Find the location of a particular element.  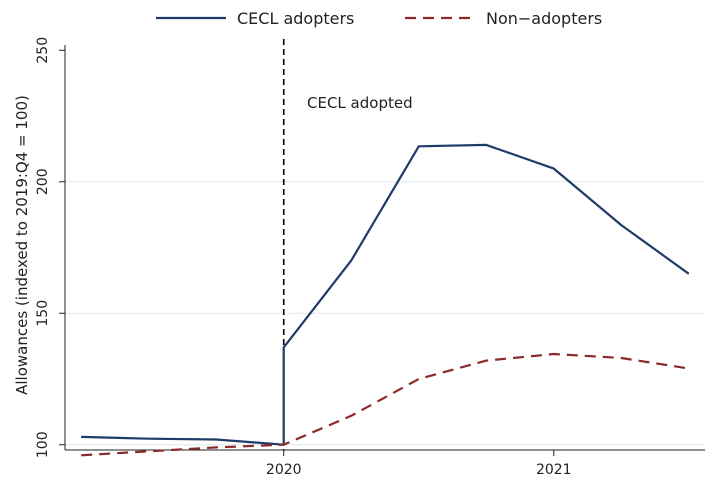

x-tick-label-2020: 2020 is located at coordinates (284, 470).